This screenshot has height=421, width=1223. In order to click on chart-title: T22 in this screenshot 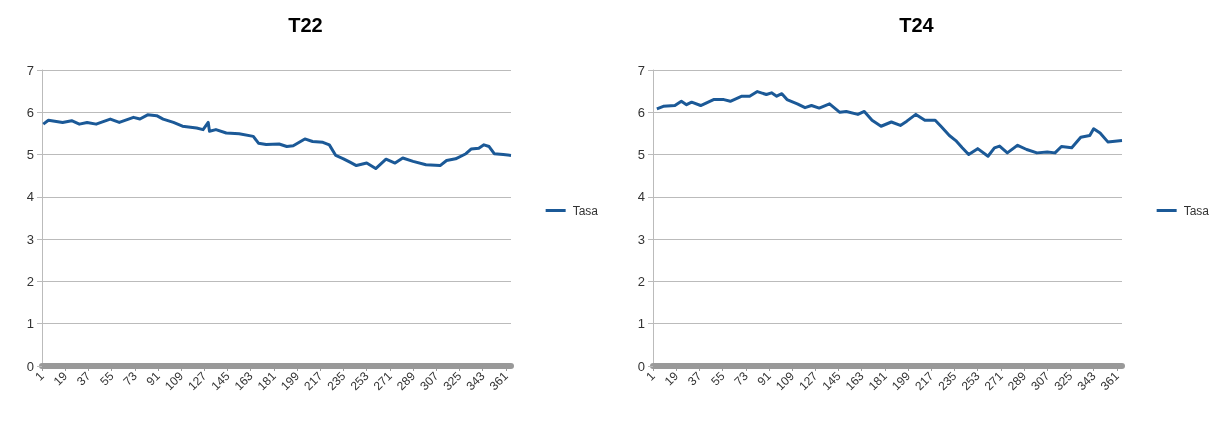, I will do `click(305, 25)`.